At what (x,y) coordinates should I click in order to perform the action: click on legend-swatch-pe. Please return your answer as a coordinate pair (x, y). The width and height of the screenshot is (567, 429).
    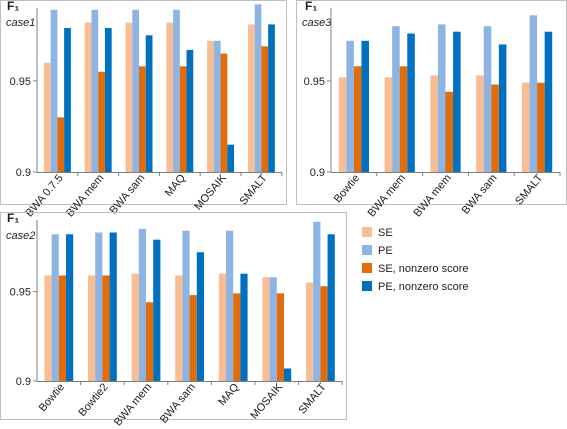
    Looking at the image, I should click on (367, 250).